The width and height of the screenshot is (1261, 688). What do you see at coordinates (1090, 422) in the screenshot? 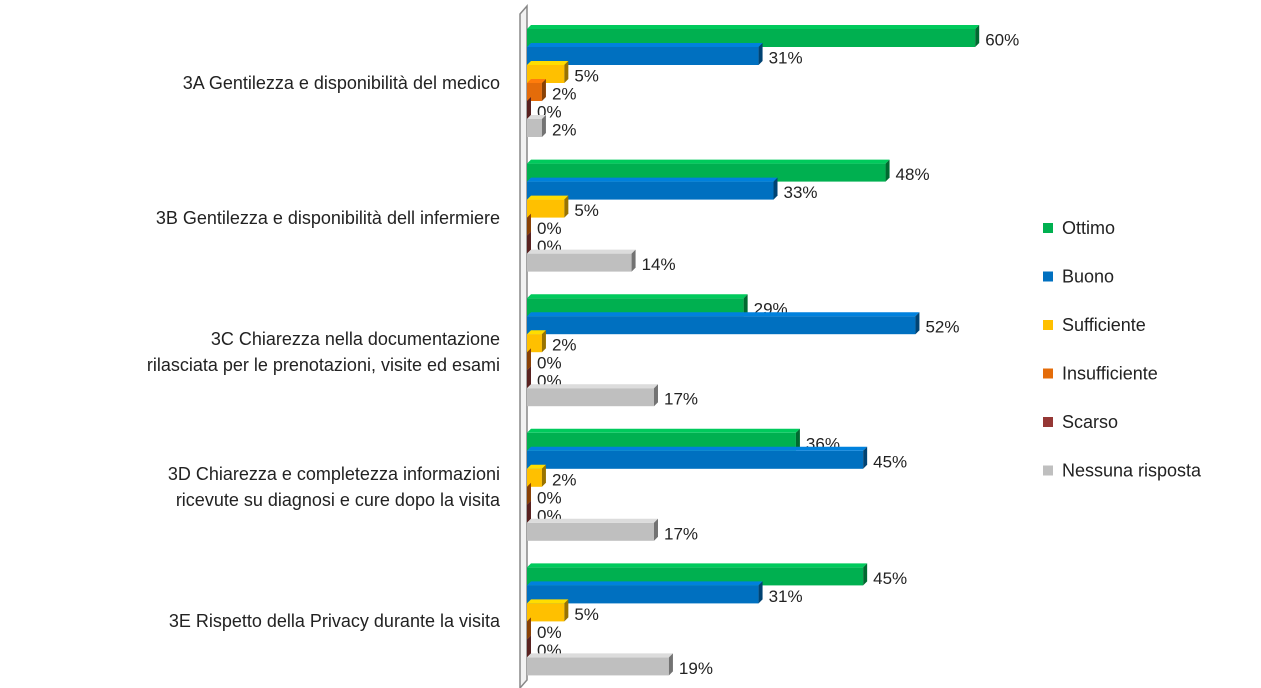
I see `legend-label: Scarso` at bounding box center [1090, 422].